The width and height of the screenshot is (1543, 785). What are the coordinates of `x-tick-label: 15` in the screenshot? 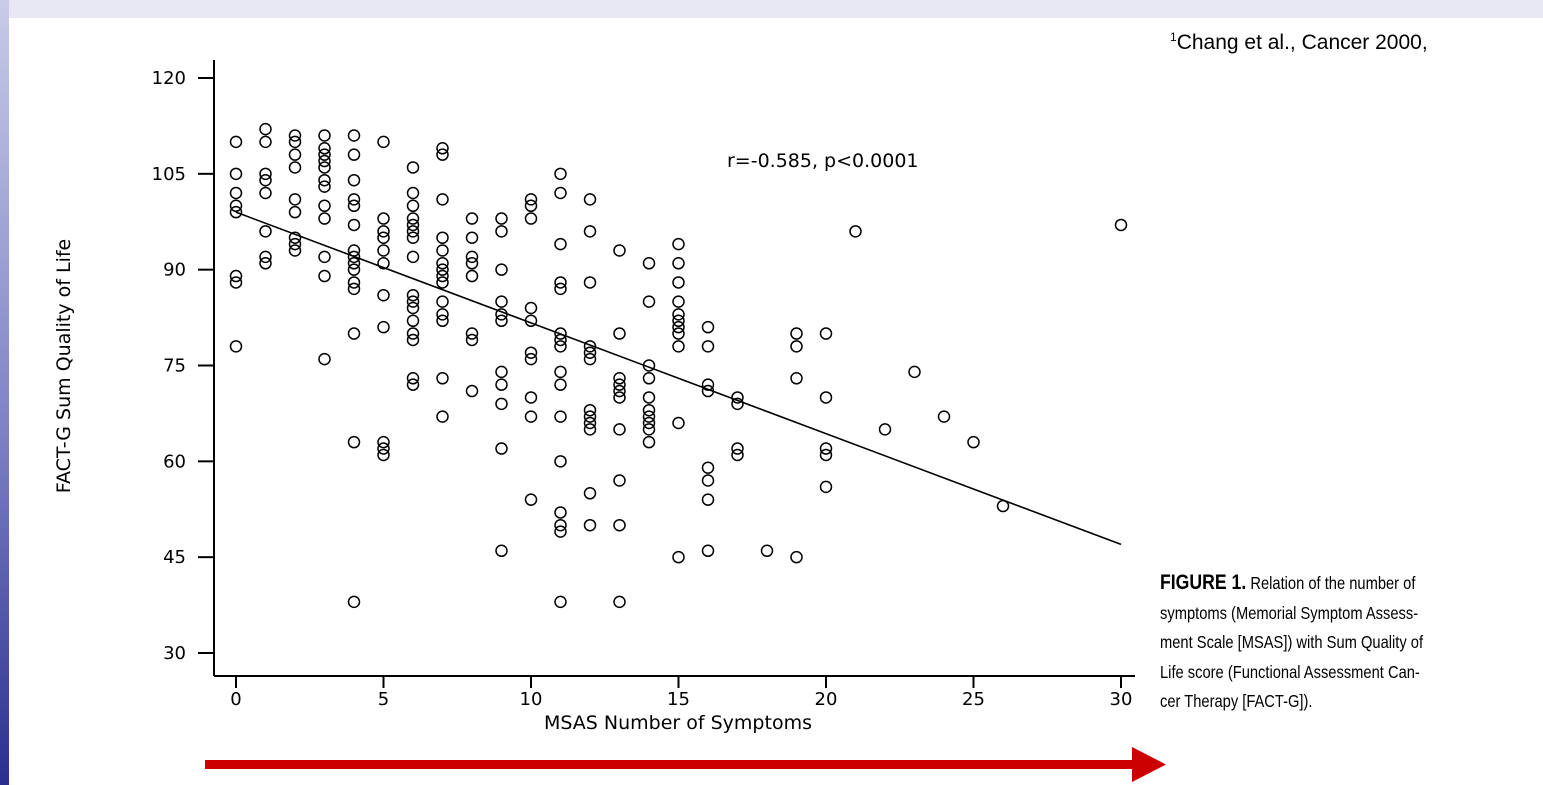 It's located at (678, 699).